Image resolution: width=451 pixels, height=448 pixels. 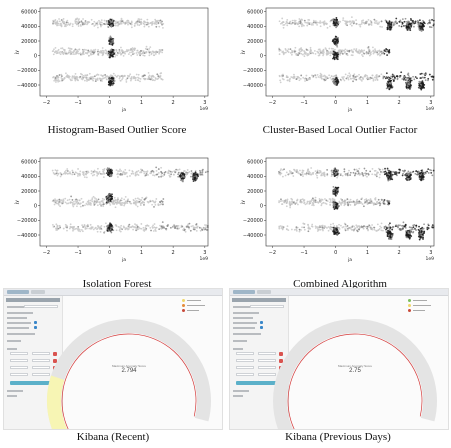 I want to click on y-tick-label: 20000, so click(x=255, y=42).